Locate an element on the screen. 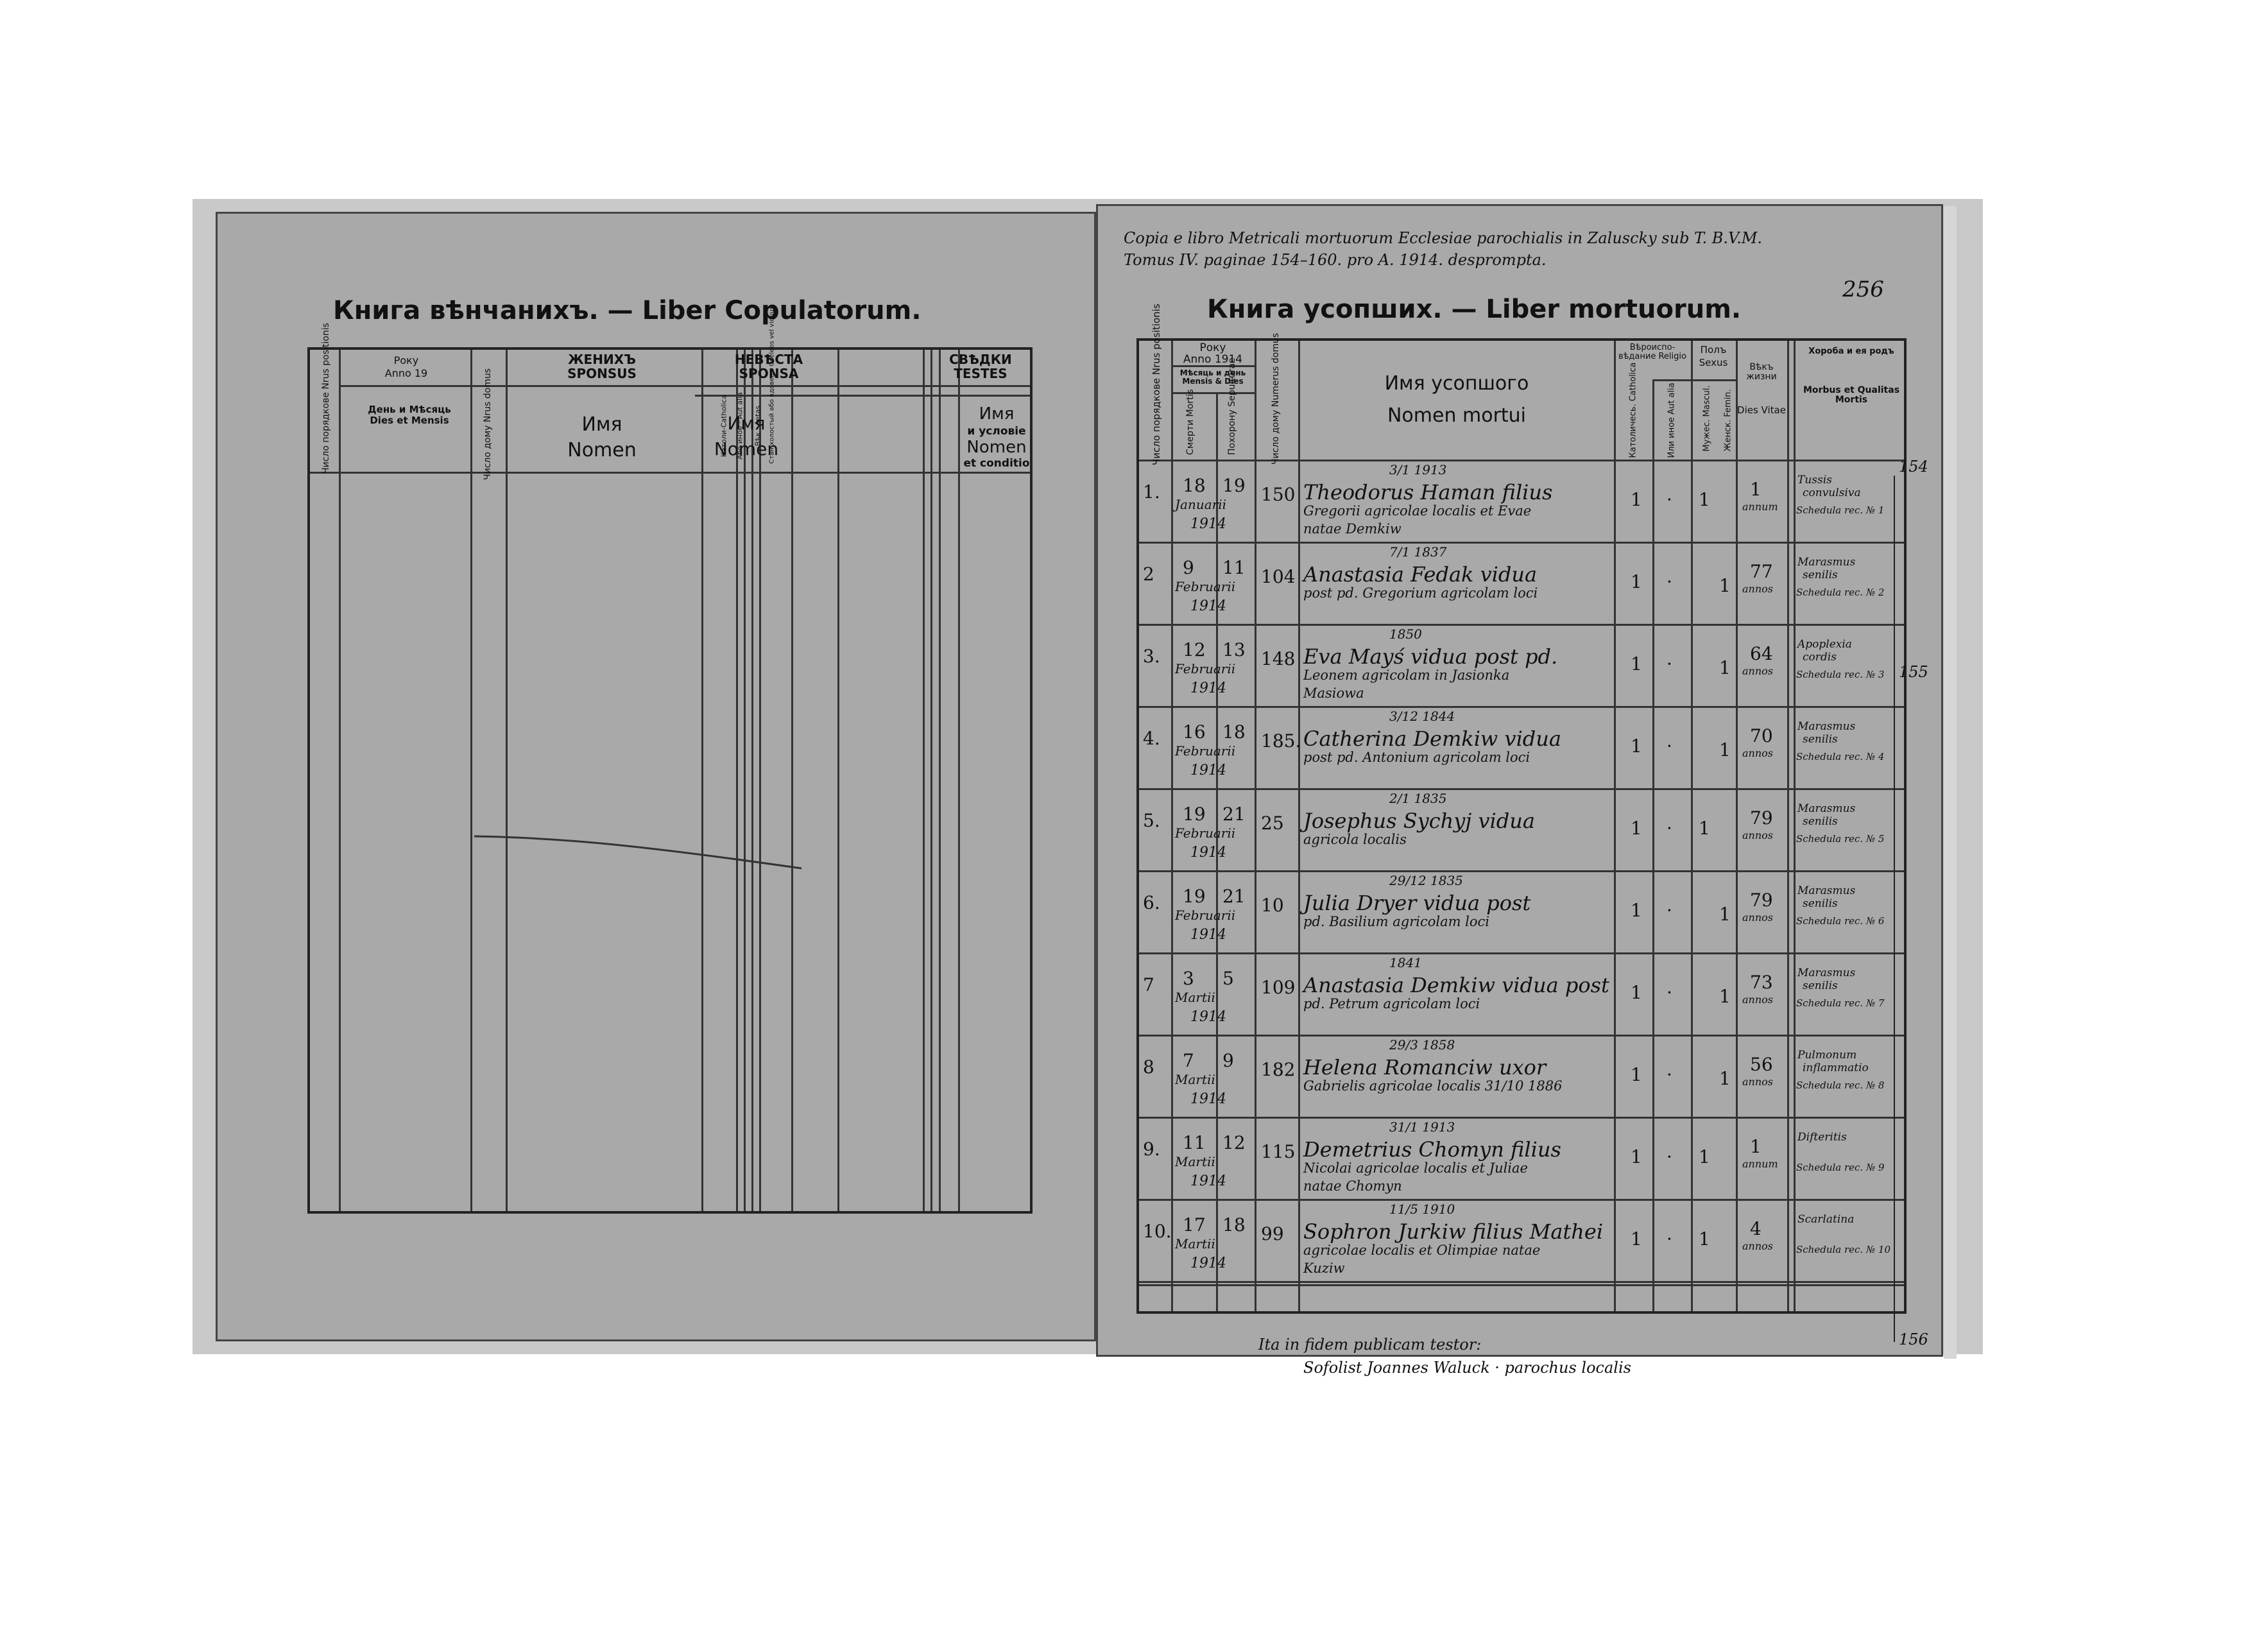 The width and height of the screenshot is (2246, 1652). r-anno: Anno 1914 is located at coordinates (1213, 359).